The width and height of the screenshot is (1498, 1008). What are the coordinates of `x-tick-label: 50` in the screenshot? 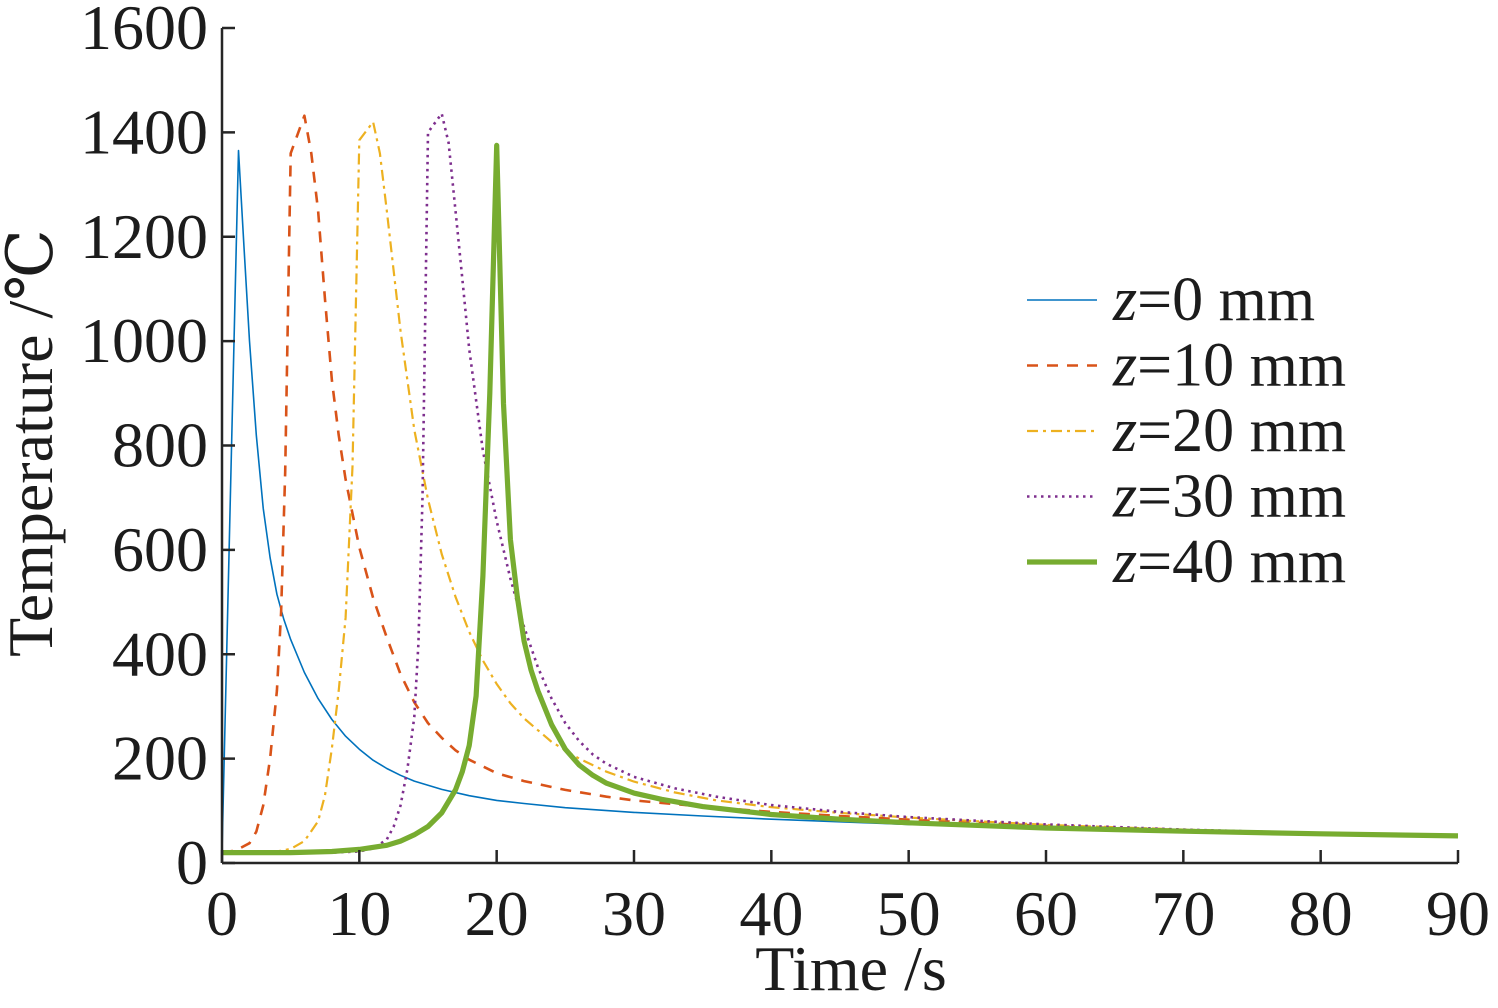 It's located at (909, 913).